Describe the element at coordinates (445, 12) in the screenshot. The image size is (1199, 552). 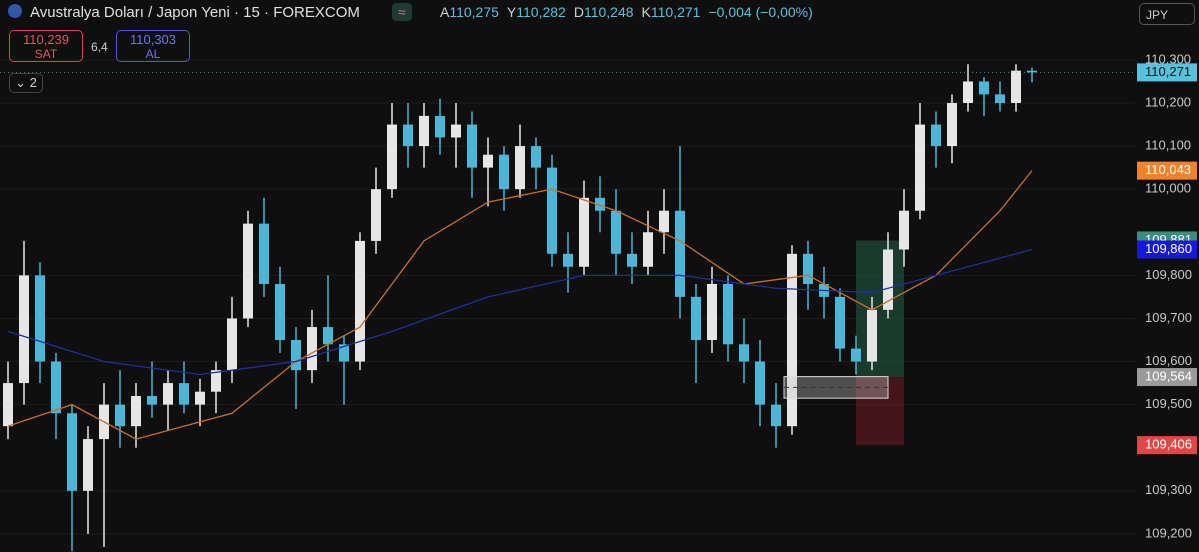
I see `ohlc-key: A` at that location.